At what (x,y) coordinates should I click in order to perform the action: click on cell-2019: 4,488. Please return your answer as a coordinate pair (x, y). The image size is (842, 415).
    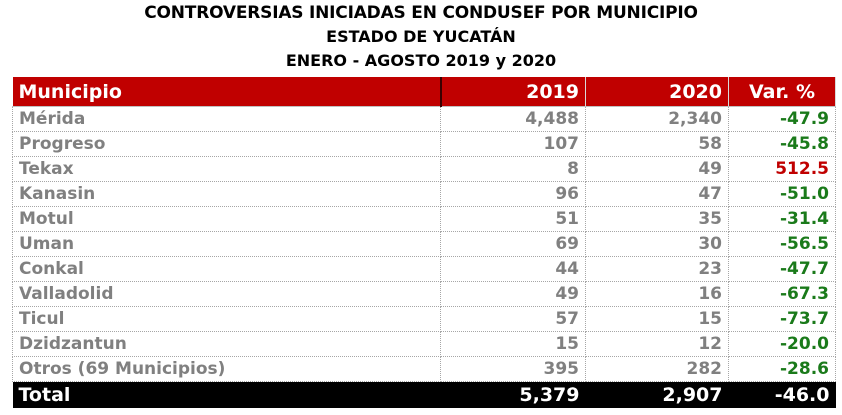
    Looking at the image, I should click on (513, 119).